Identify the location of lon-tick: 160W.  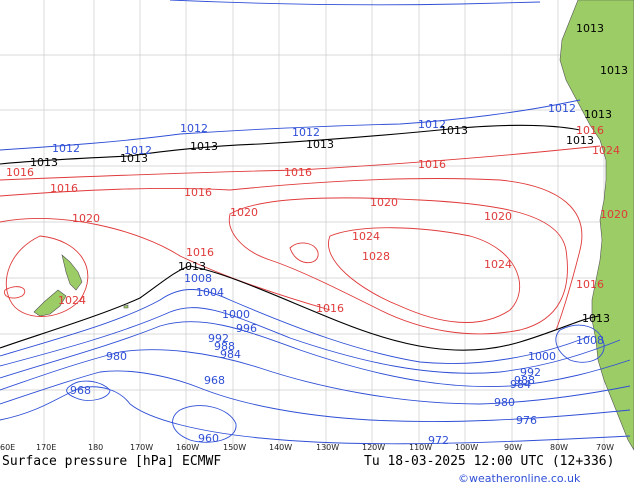
(187, 447).